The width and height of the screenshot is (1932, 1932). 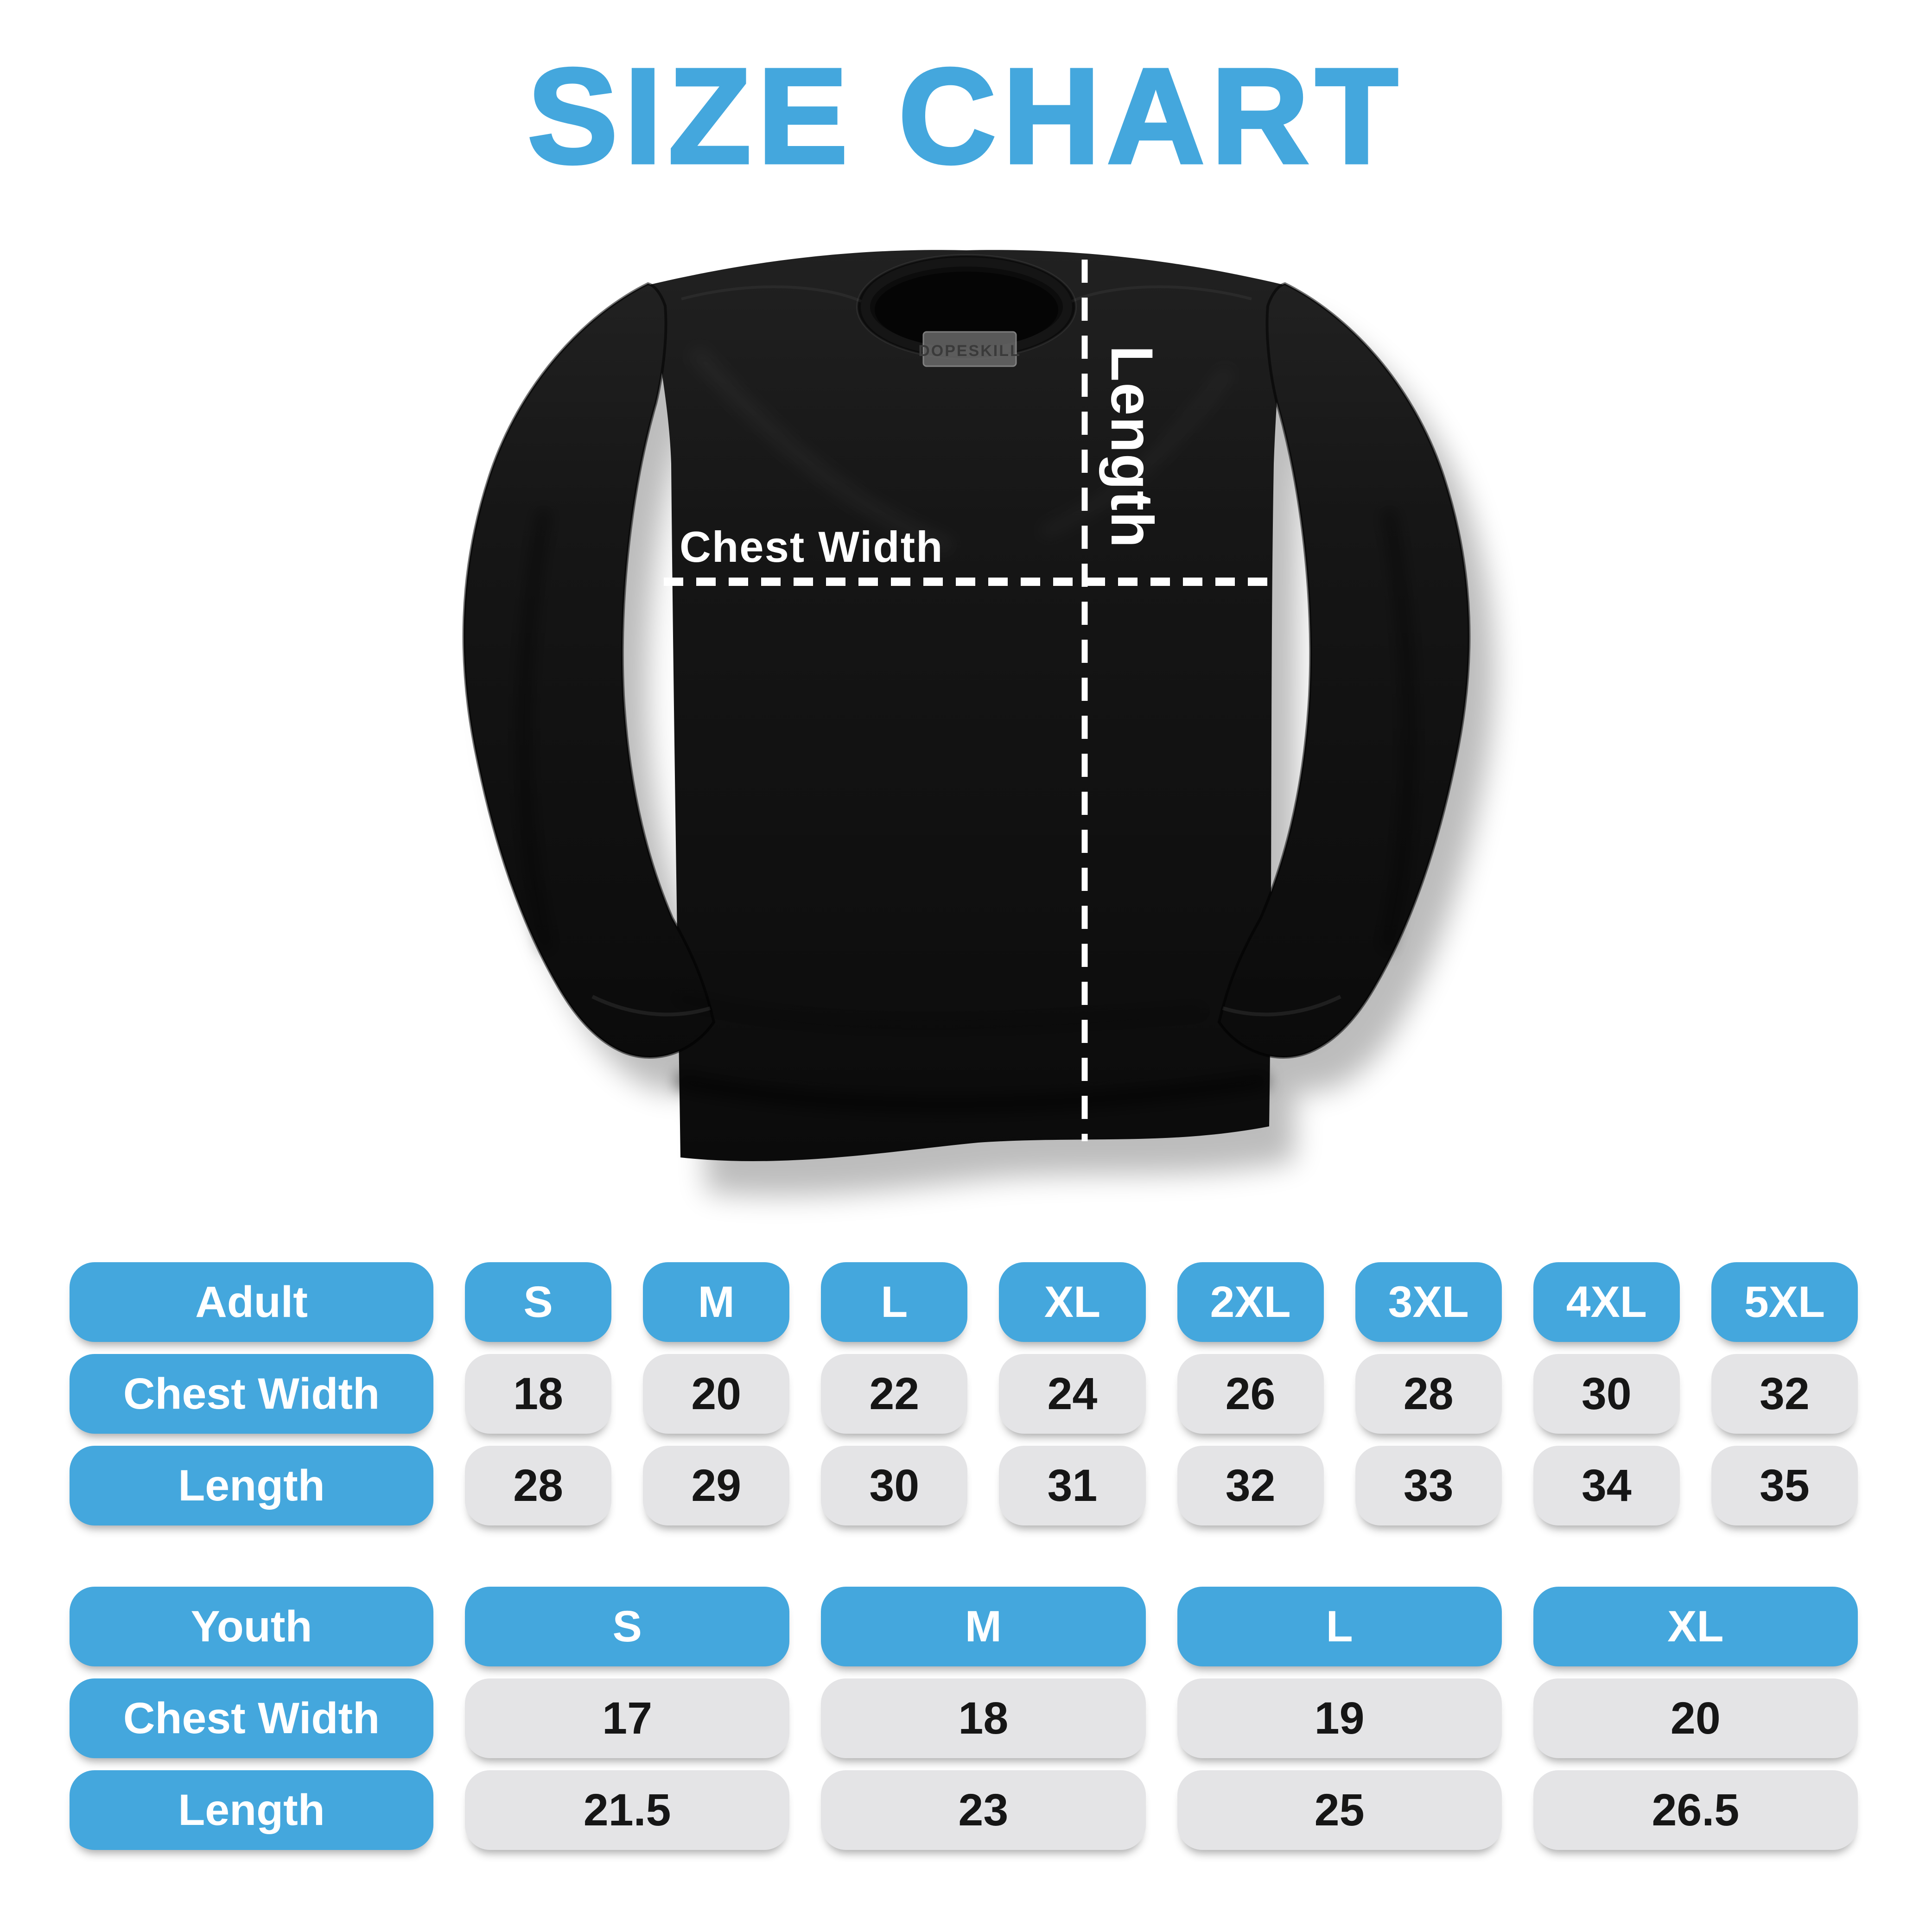 What do you see at coordinates (1428, 1485) in the screenshot?
I see `value-pill: 33` at bounding box center [1428, 1485].